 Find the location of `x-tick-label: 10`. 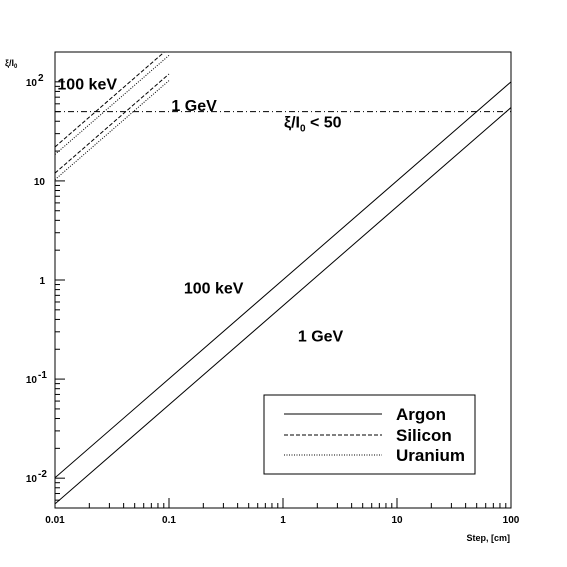

x-tick-label: 10 is located at coordinates (397, 520).